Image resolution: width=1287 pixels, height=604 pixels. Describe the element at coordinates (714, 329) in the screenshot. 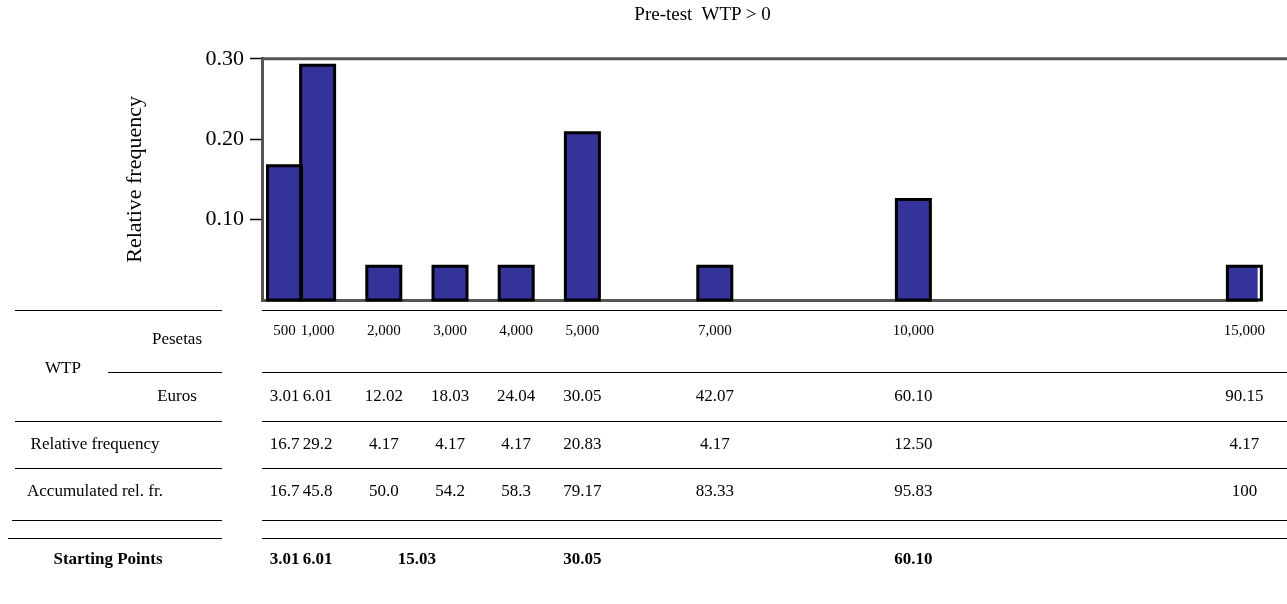

I see `x-tick-label: 7,000` at that location.